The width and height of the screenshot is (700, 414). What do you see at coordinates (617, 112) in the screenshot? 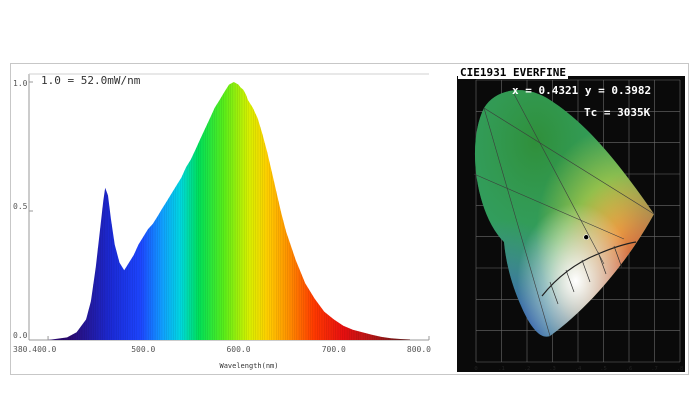
I see `color-temperature-readout: Tc = 3035K` at bounding box center [617, 112].